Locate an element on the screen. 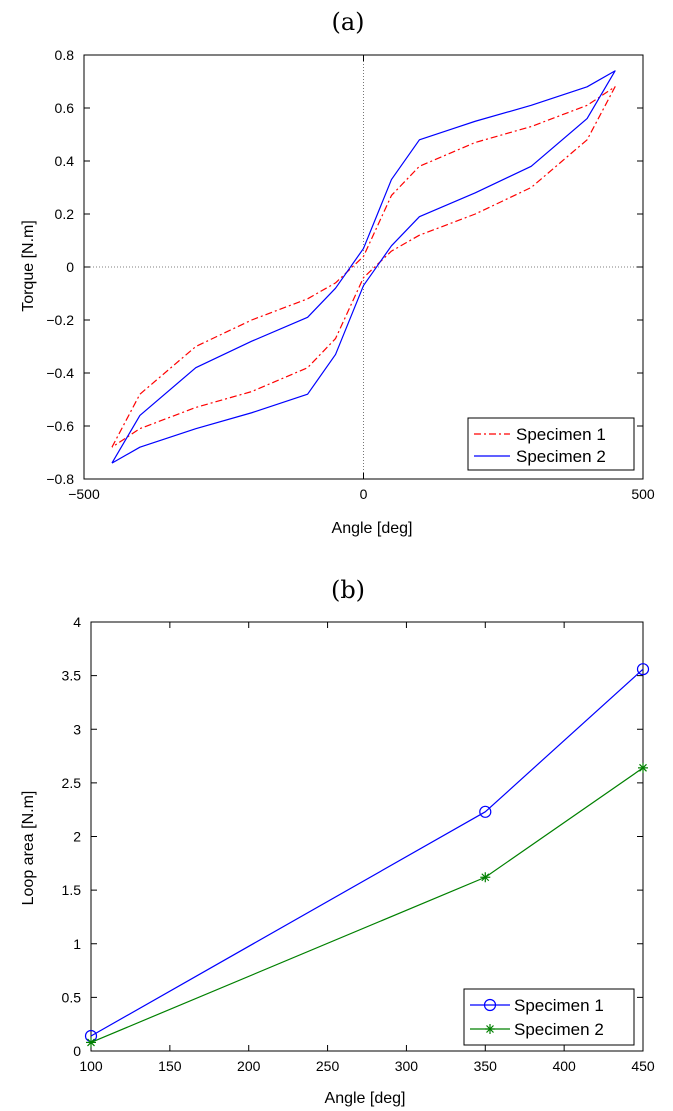 This screenshot has height=1111, width=673. chart-b-xtick-label: 400 is located at coordinates (564, 1066).